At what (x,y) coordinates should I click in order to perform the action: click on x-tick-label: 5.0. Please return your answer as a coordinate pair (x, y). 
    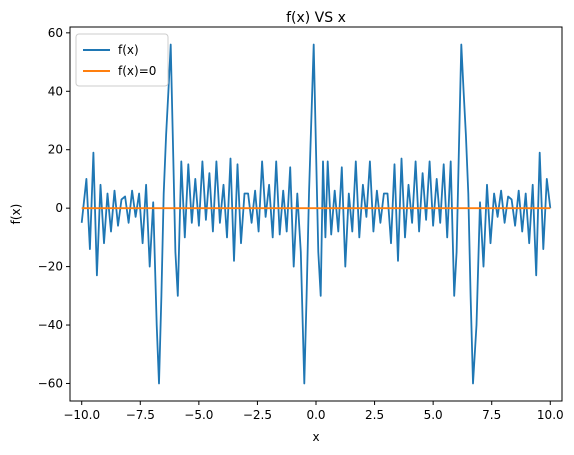
    Looking at the image, I should click on (433, 415).